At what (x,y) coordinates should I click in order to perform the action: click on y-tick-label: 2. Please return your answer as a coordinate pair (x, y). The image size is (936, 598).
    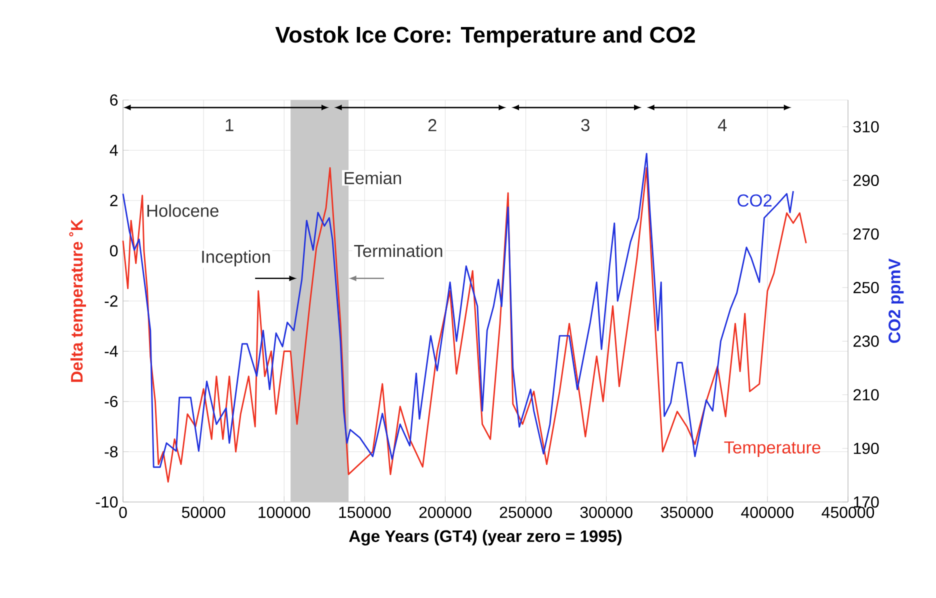
    Looking at the image, I should click on (114, 200).